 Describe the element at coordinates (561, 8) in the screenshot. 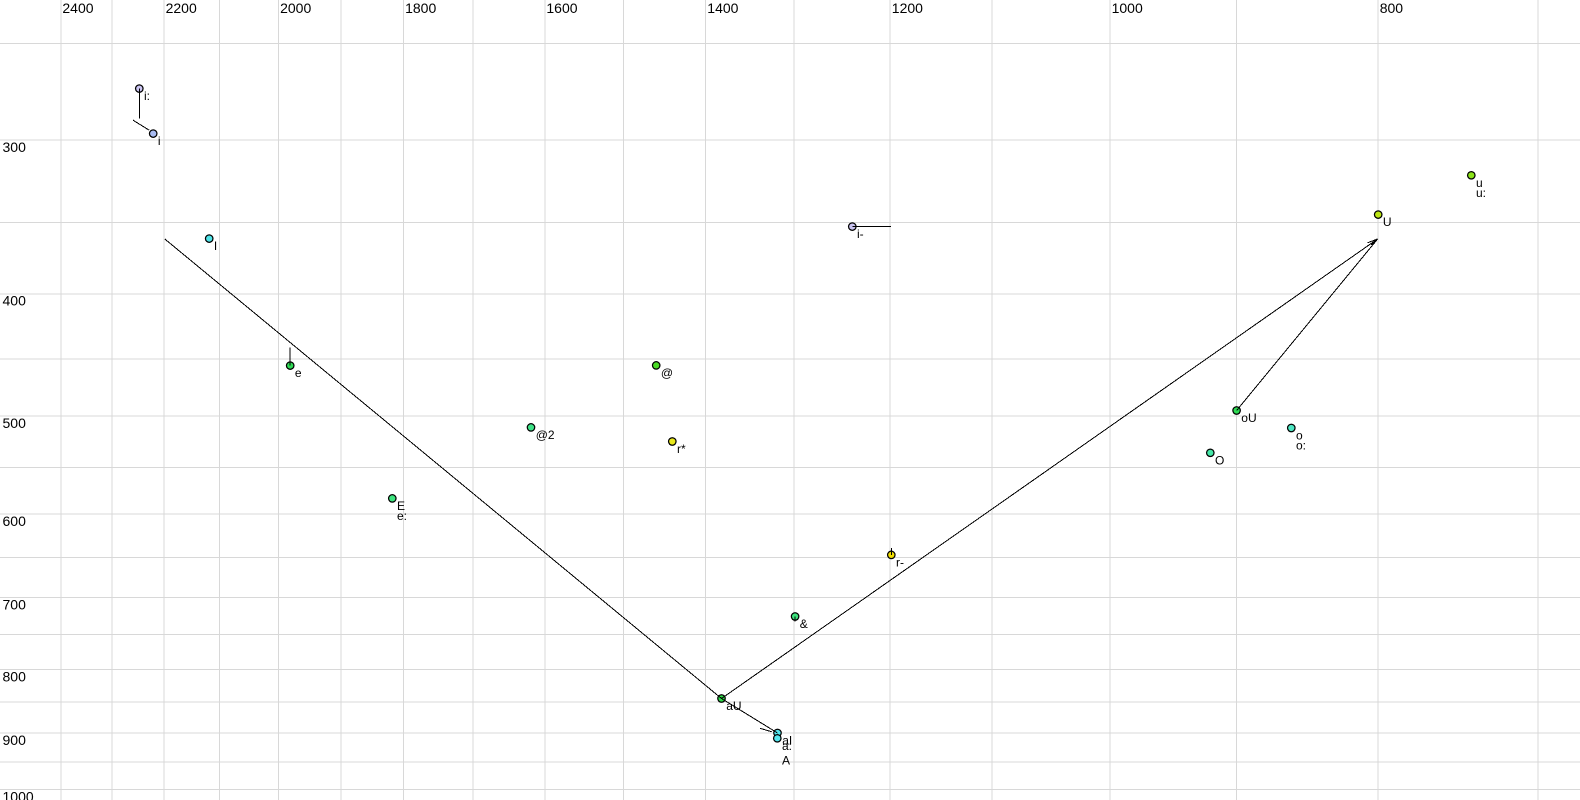

I see `svg-text: 1600` at that location.